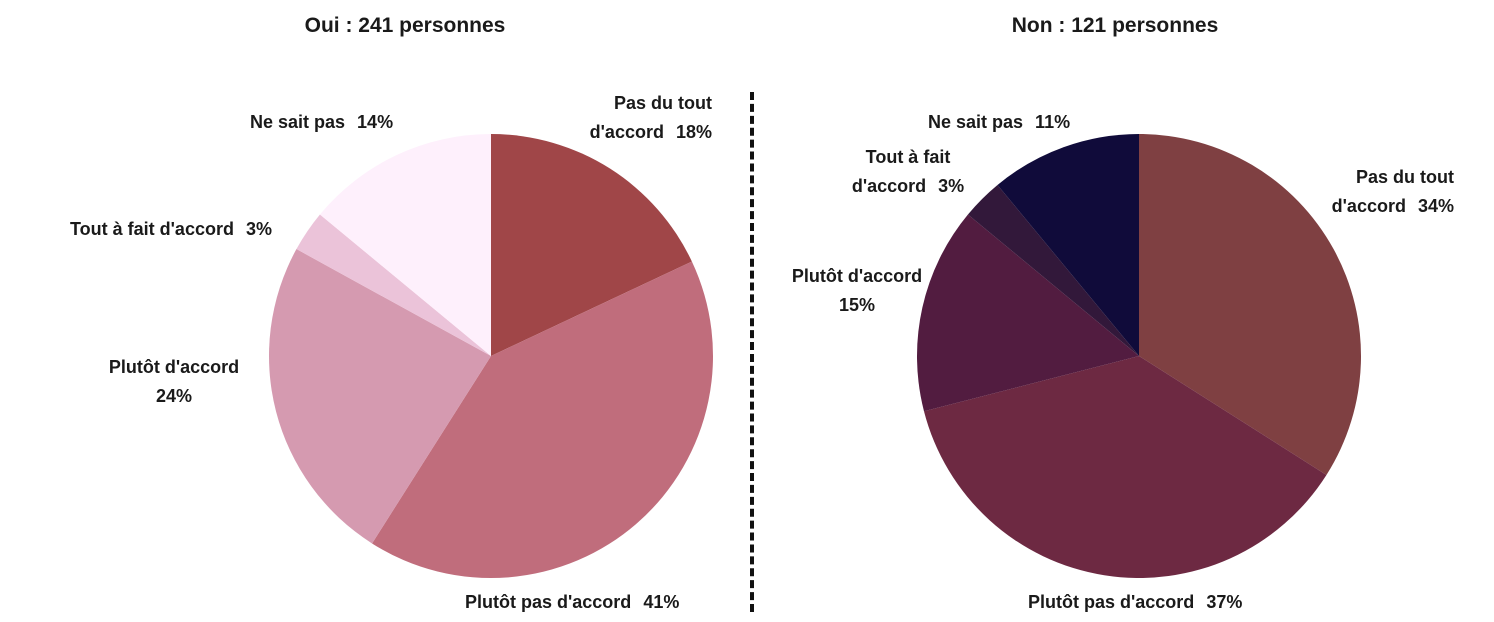  I want to click on label-non-ne-sait-pas: Ne sait pas 11%, so click(999, 122).